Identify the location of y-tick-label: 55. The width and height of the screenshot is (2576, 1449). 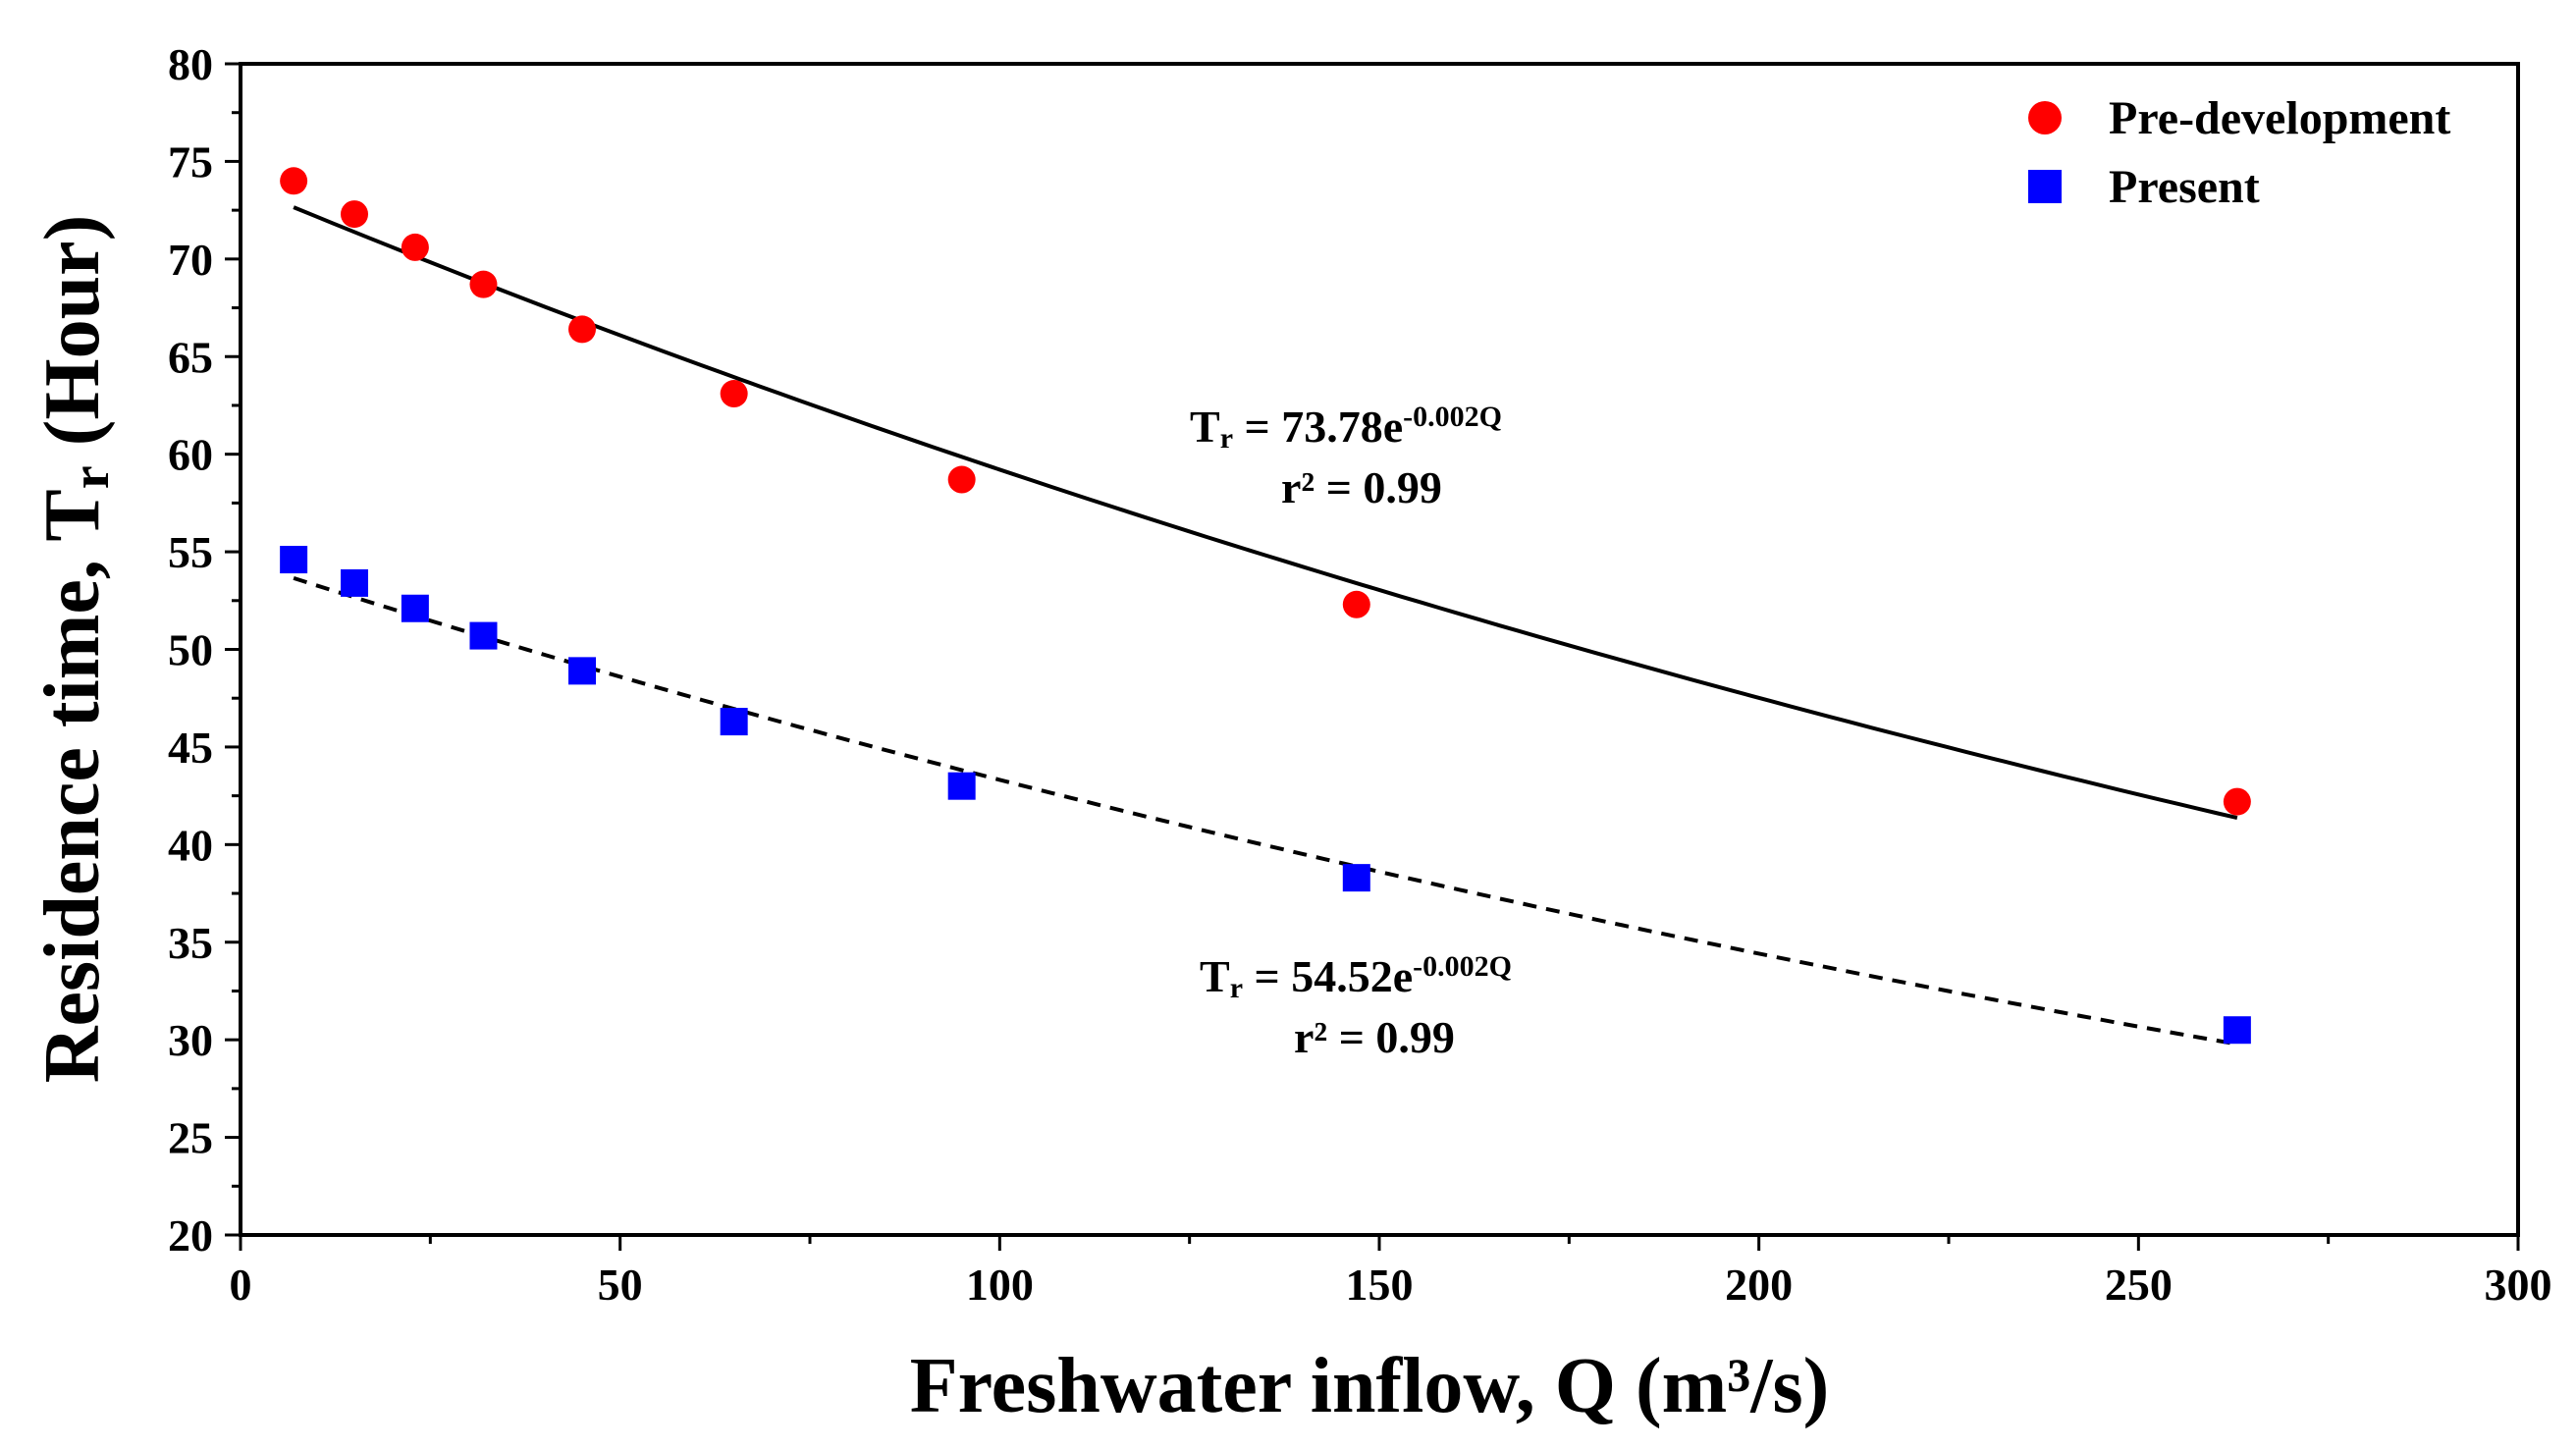
(190, 552).